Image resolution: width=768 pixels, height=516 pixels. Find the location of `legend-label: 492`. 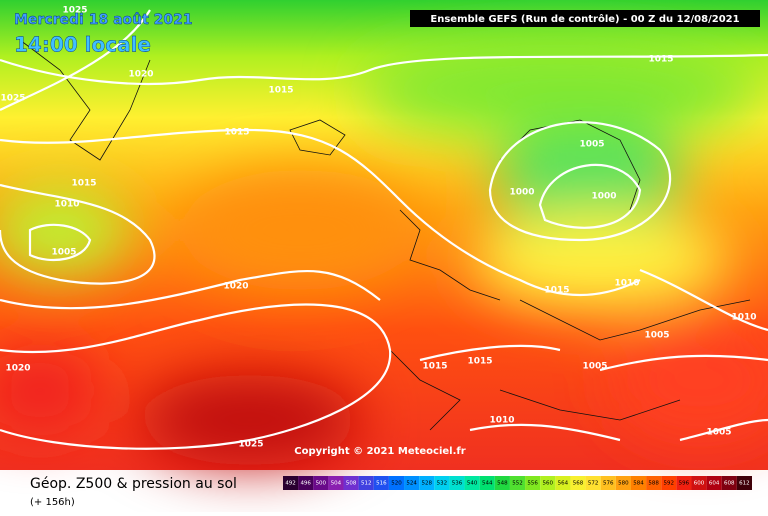

legend-label: 492 is located at coordinates (290, 484).